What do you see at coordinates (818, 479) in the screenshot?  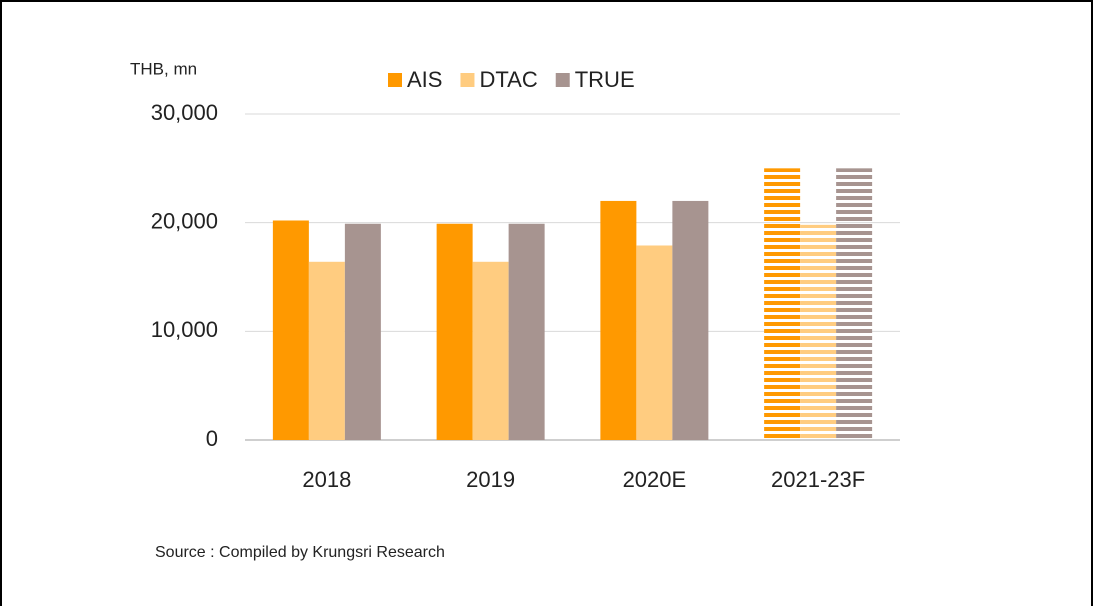 I see `x-tick-label: 2021-23F` at bounding box center [818, 479].